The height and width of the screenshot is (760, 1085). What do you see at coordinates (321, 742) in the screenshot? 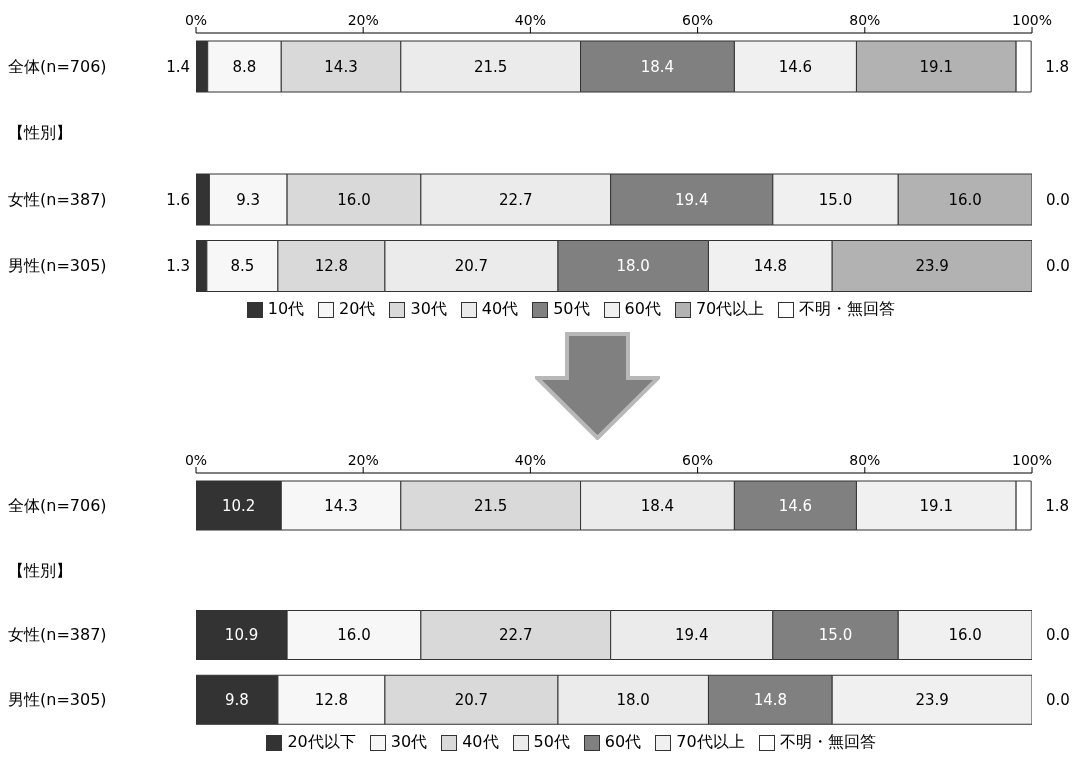
I see `legend-label: 20代以下` at bounding box center [321, 742].